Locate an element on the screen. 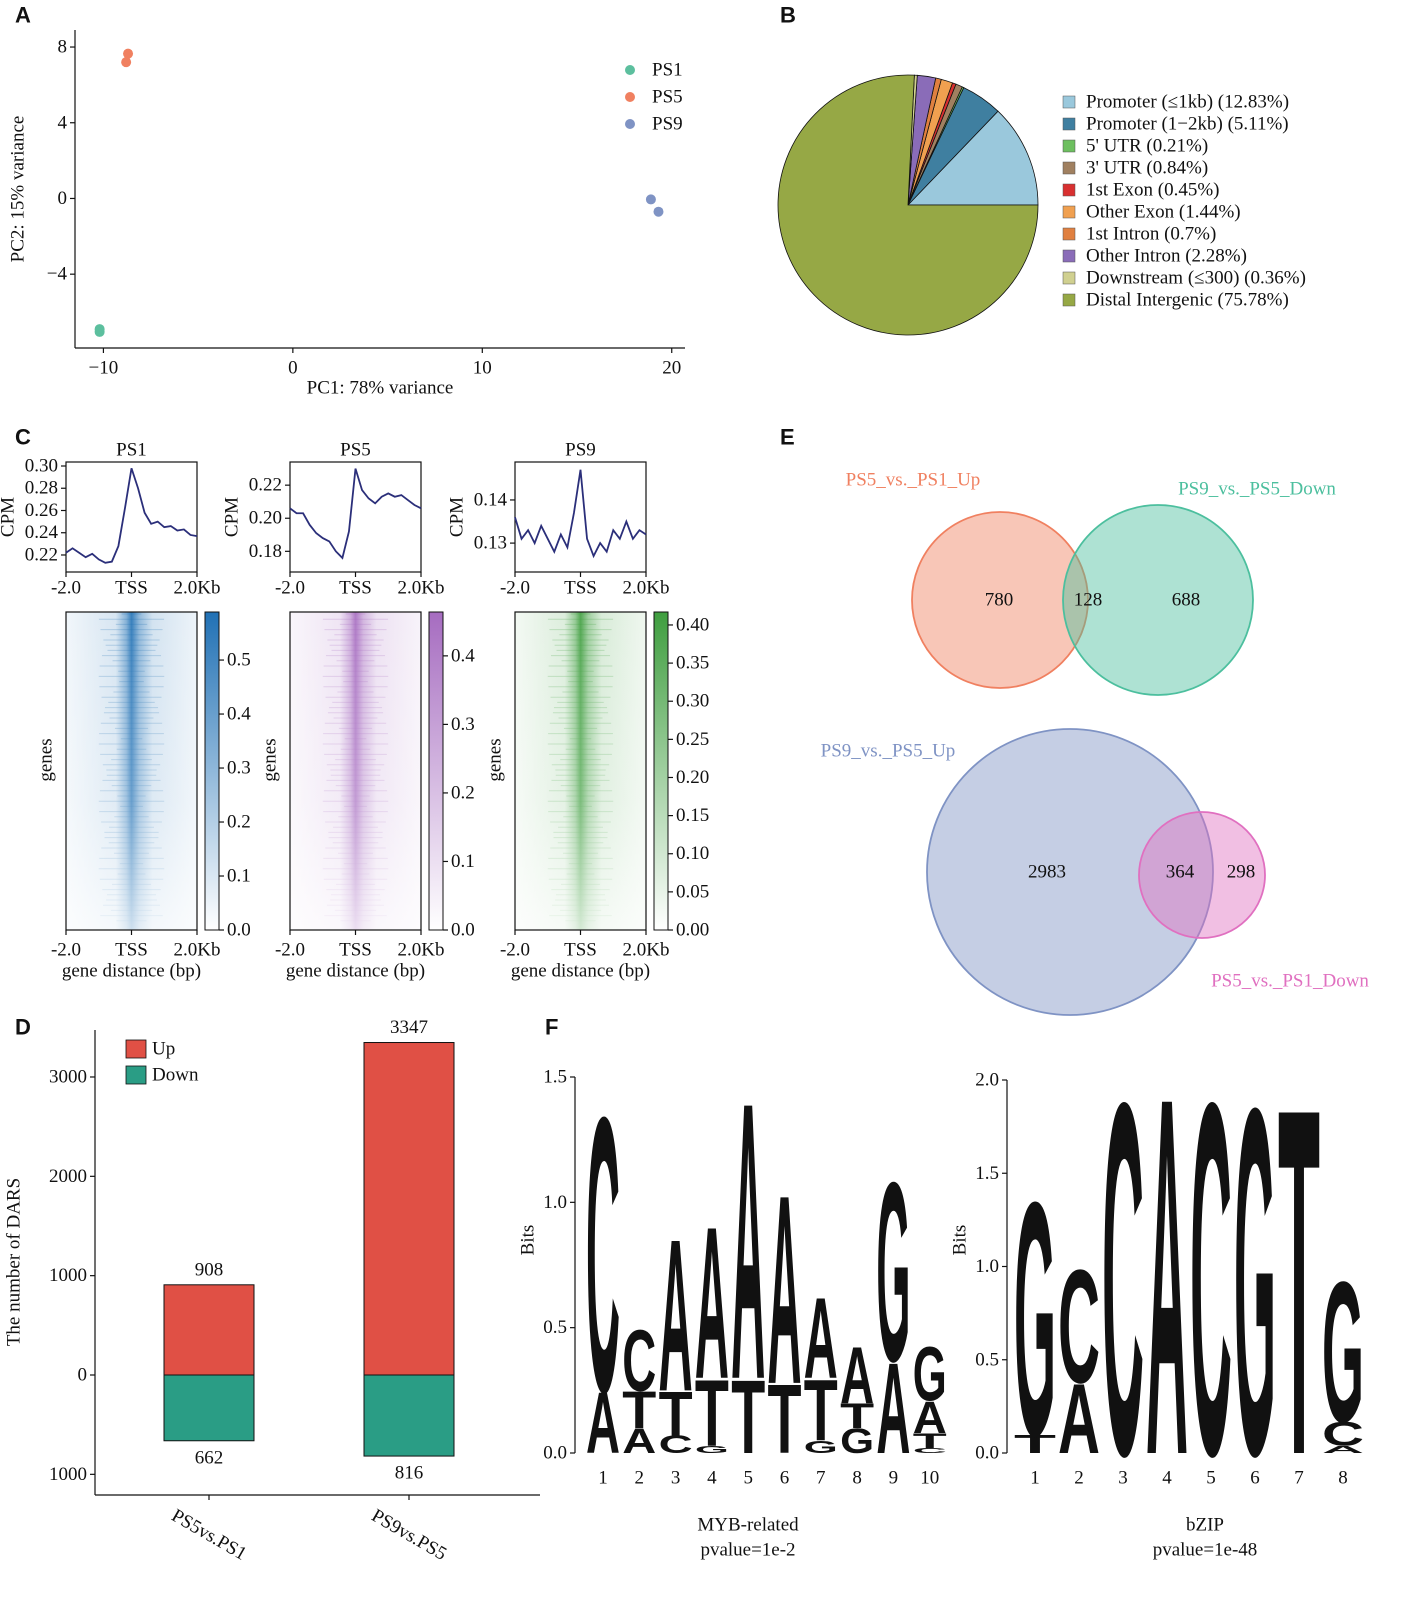  x-tick-label: TSS is located at coordinates (580, 950).